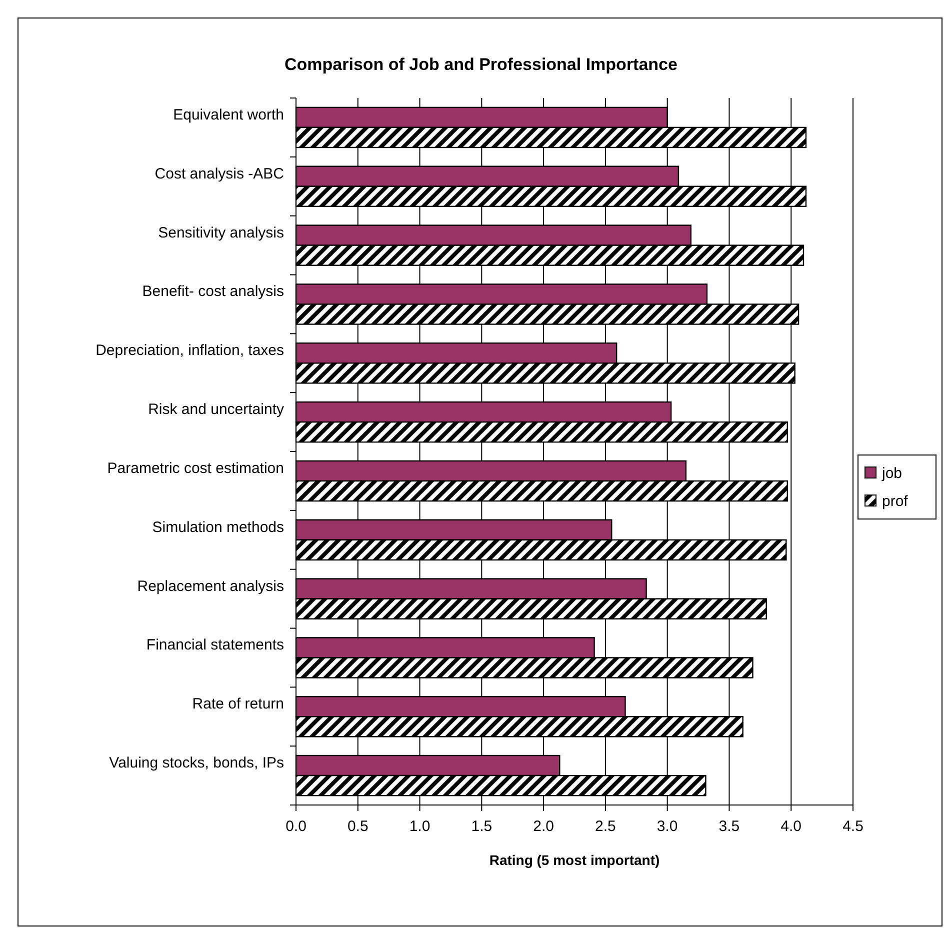 This screenshot has height=936, width=952. What do you see at coordinates (667, 826) in the screenshot?
I see `x-tick-label: 3.0` at bounding box center [667, 826].